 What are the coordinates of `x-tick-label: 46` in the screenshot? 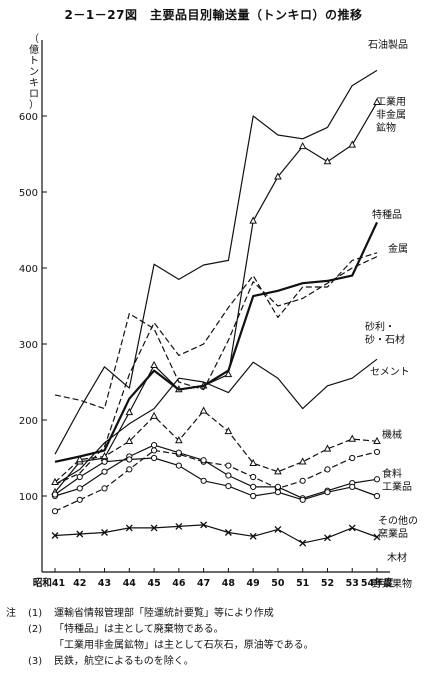 It's located at (179, 583).